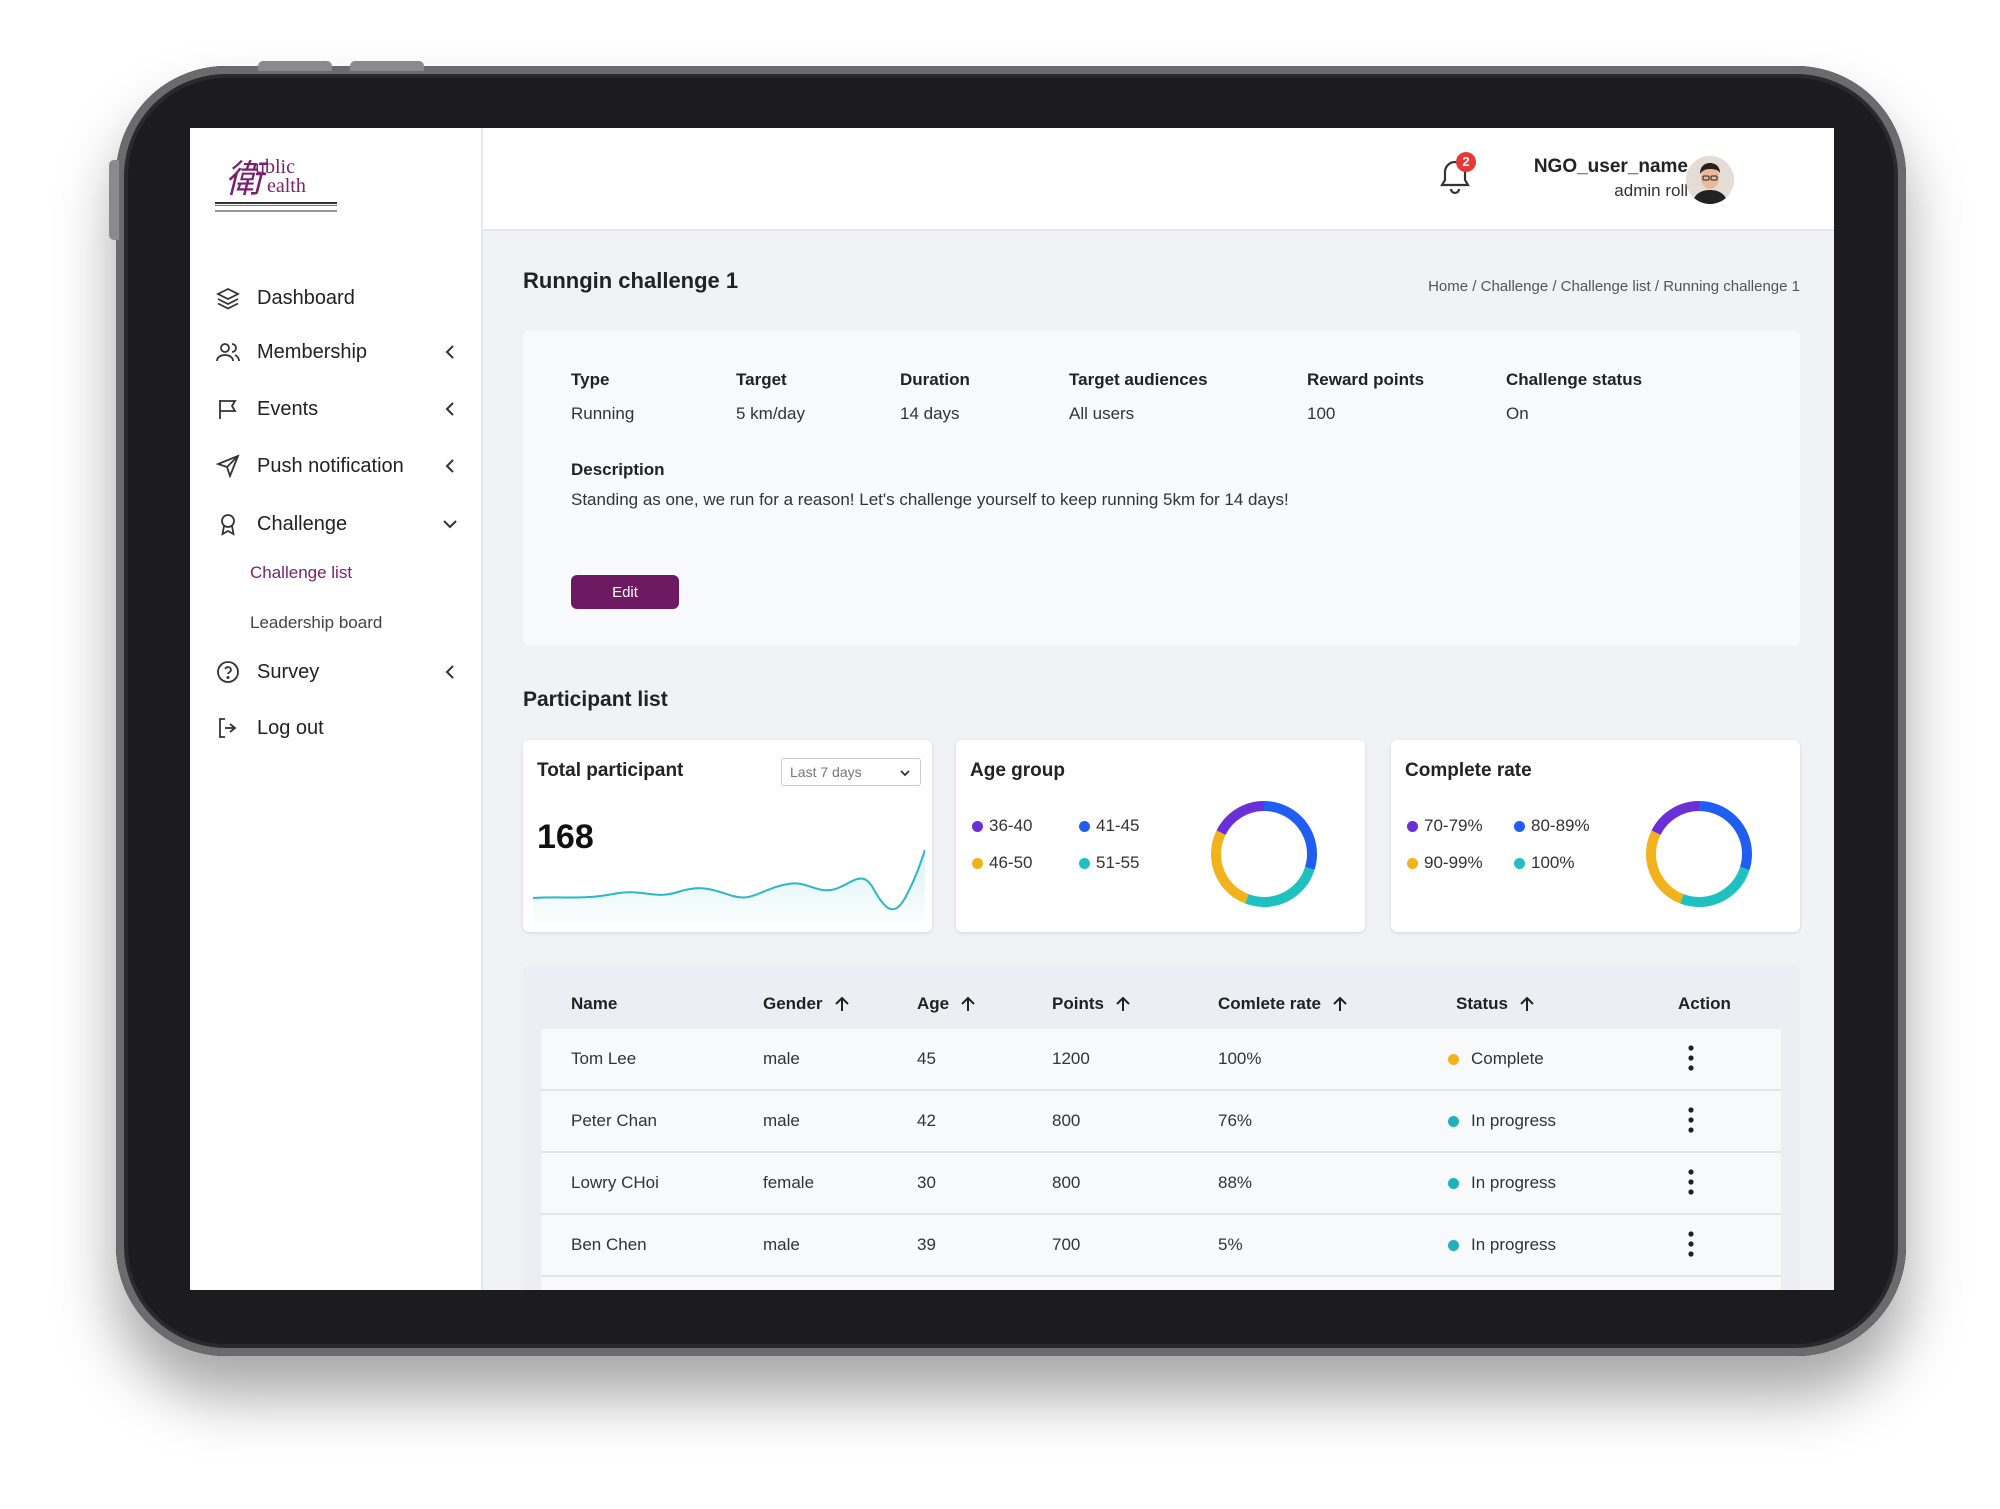 The height and width of the screenshot is (1509, 2000). What do you see at coordinates (1160, 836) in the screenshot?
I see `age-group-card: Age group 36-40 41-45 46-50 51-55` at bounding box center [1160, 836].